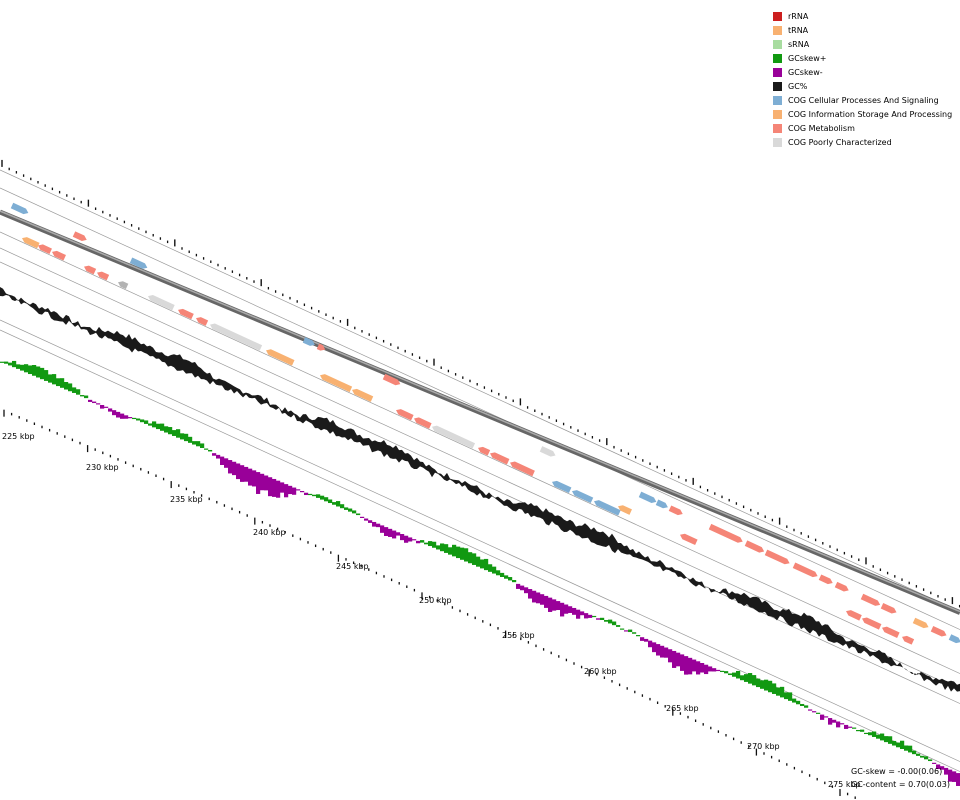  What do you see at coordinates (870, 114) in the screenshot?
I see `legend-label: COG Information Storage And Processing` at bounding box center [870, 114].